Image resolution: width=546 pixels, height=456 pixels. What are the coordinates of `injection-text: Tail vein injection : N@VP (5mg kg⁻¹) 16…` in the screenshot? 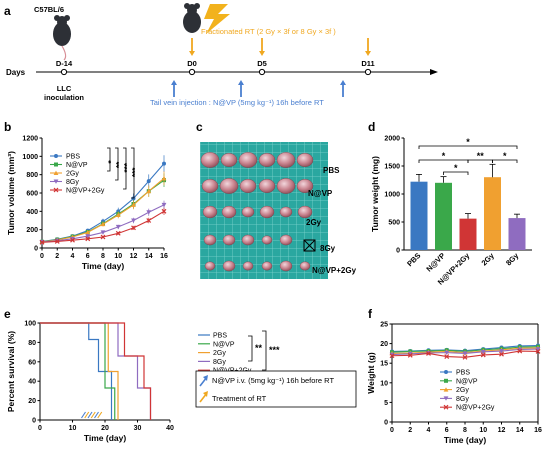 It's located at (237, 102).